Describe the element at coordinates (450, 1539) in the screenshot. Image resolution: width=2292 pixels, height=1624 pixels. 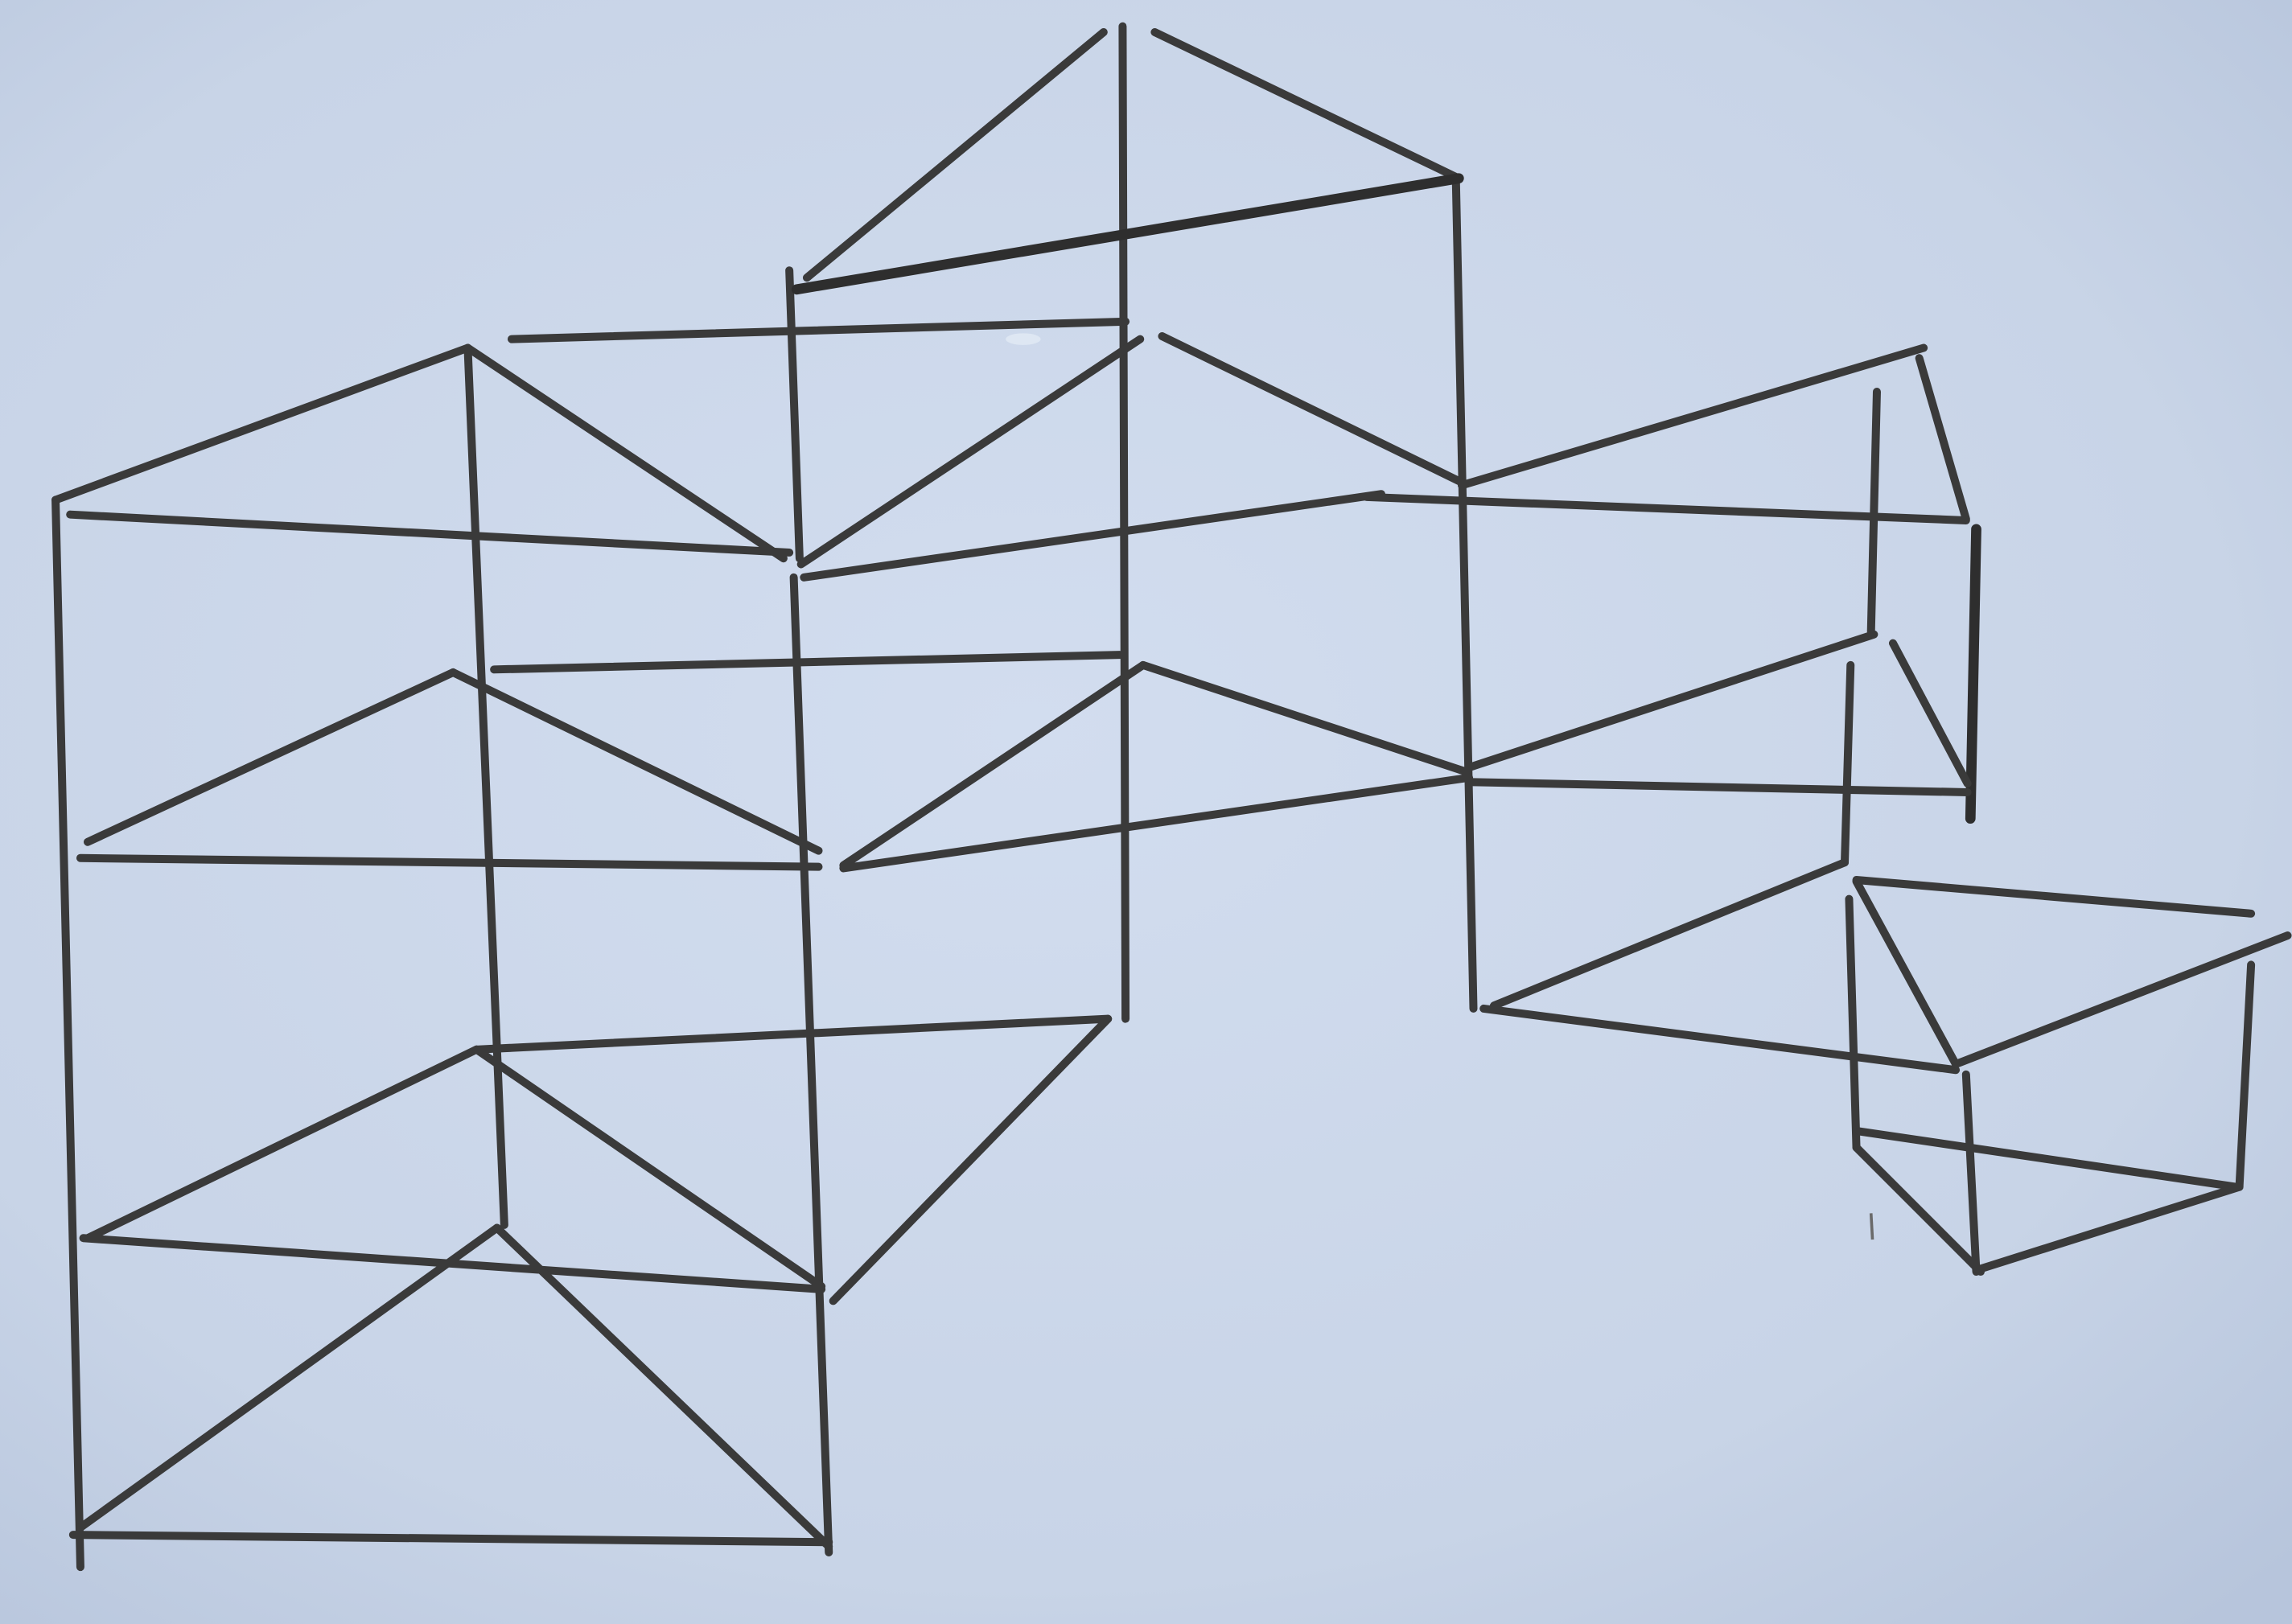
I see `left-tower-base-edge` at that location.